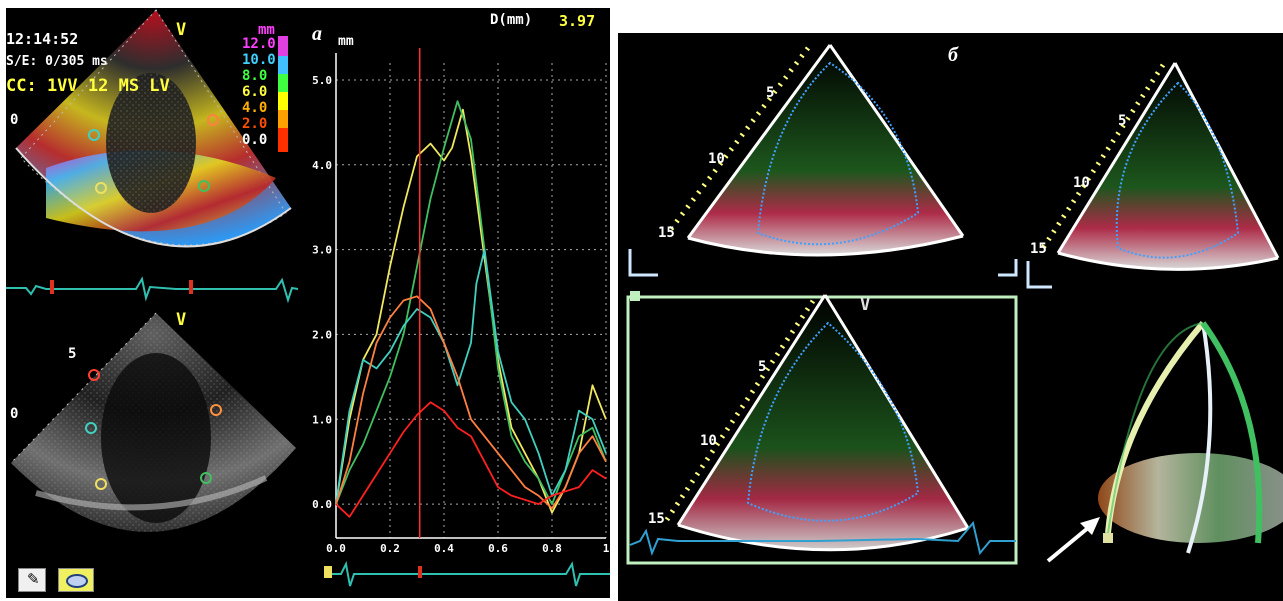 The height and width of the screenshot is (601, 1283). Describe the element at coordinates (42, 39) in the screenshot. I see `clock-text: 12:14:52` at that location.